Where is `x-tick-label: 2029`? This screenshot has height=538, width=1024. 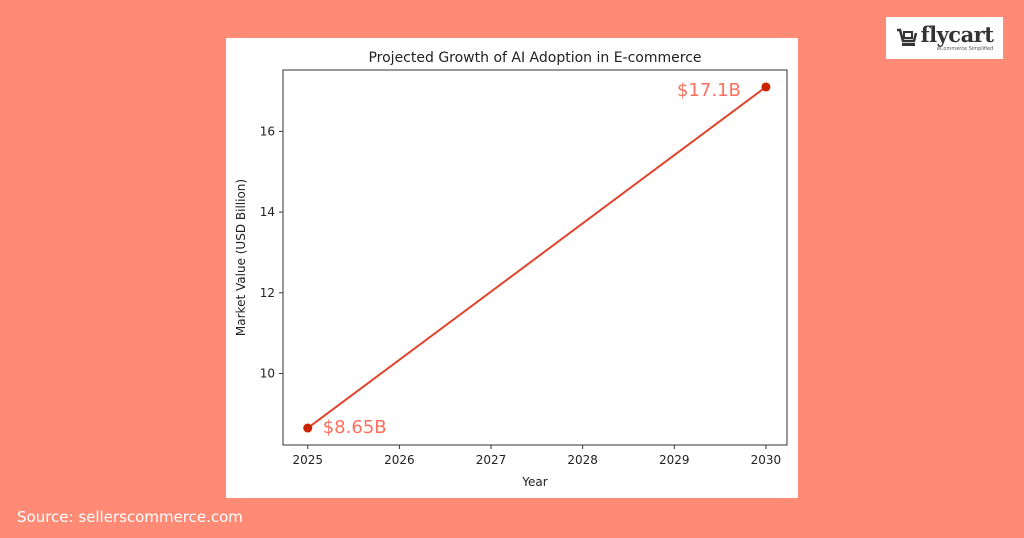 x-tick-label: 2029 is located at coordinates (674, 460).